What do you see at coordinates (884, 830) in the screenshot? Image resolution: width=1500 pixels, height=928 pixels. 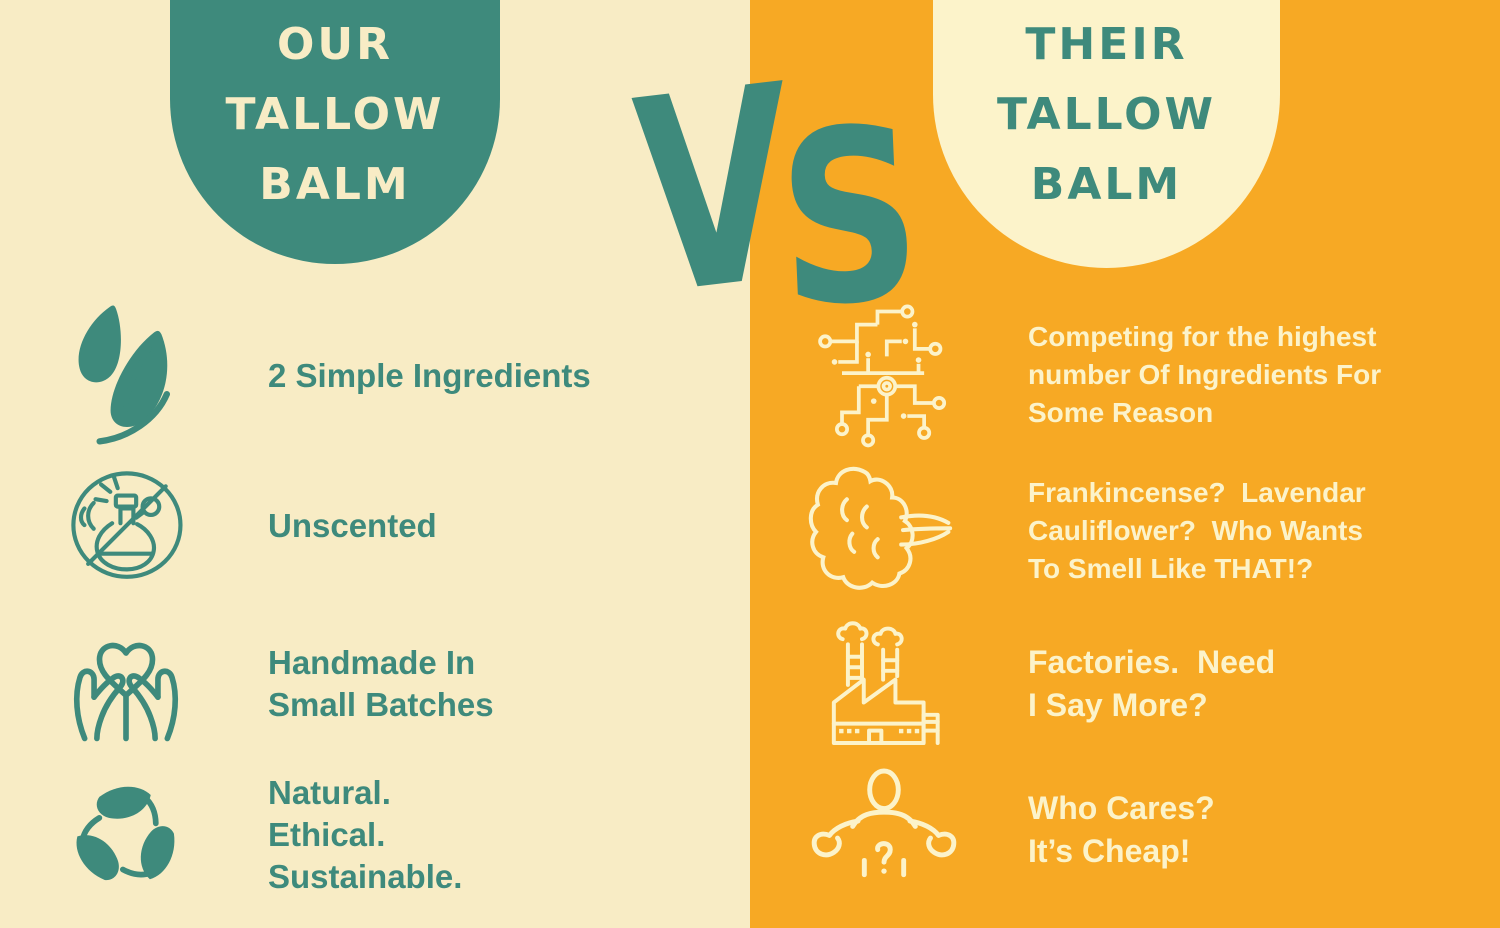 I see `shrug-icon` at bounding box center [884, 830].